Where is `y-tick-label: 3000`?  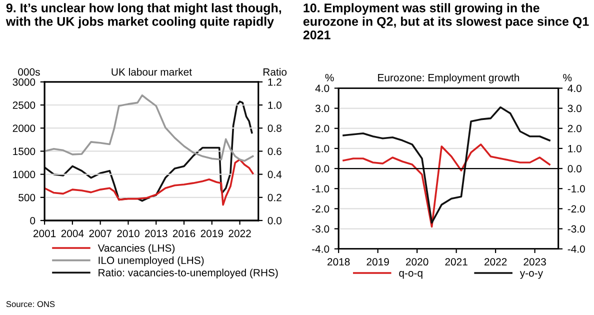
y-tick-label: 3000 is located at coordinates (24, 82).